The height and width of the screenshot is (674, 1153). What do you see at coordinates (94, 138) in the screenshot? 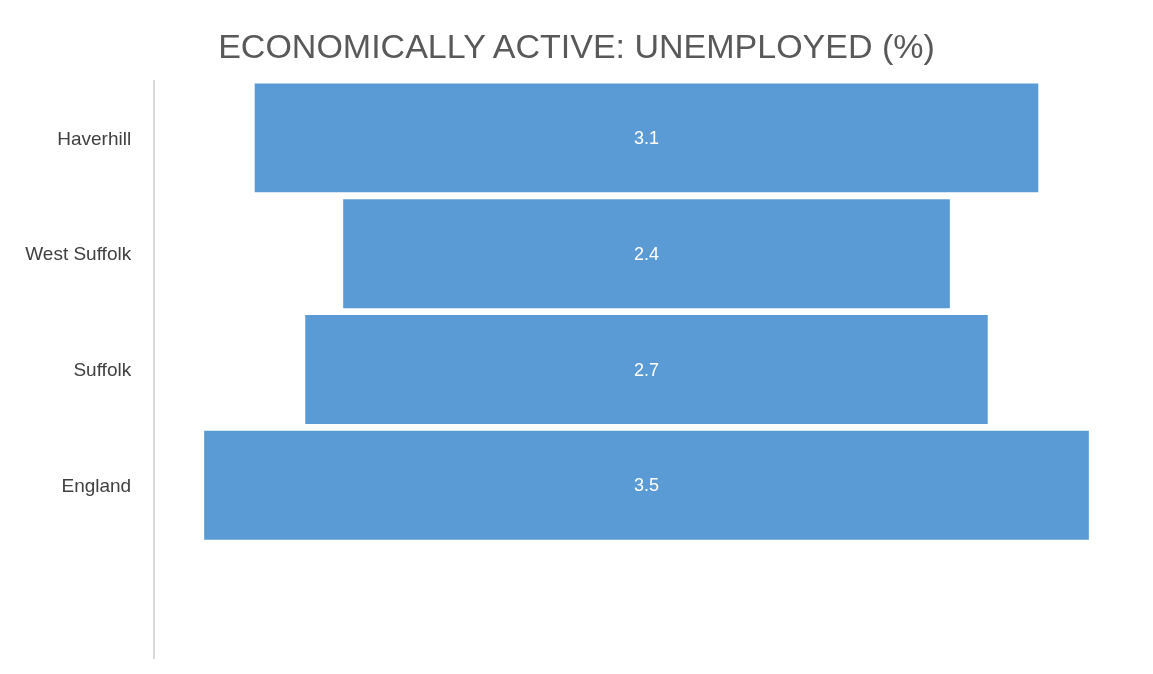
I see `category-label: Haverhill` at bounding box center [94, 138].